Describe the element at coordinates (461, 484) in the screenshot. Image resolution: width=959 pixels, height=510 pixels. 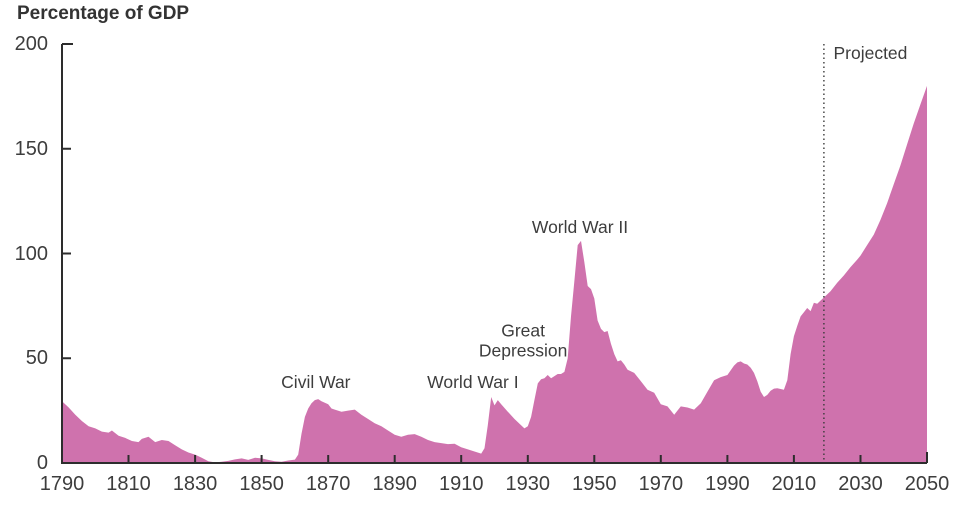
I see `x-tick-label-1910: 1910` at that location.